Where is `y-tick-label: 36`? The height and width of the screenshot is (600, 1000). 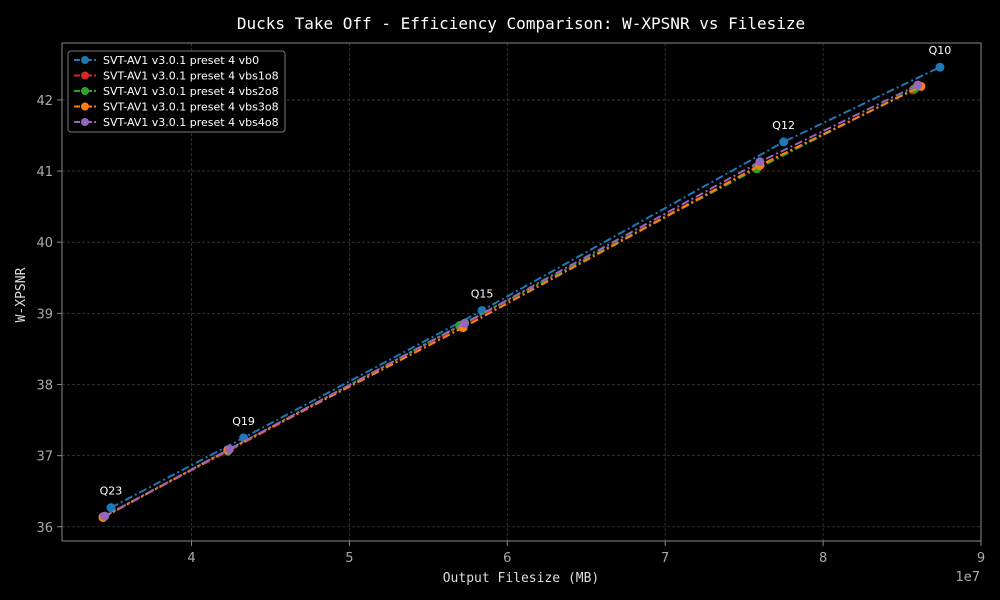 y-tick-label: 36 is located at coordinates (44, 528).